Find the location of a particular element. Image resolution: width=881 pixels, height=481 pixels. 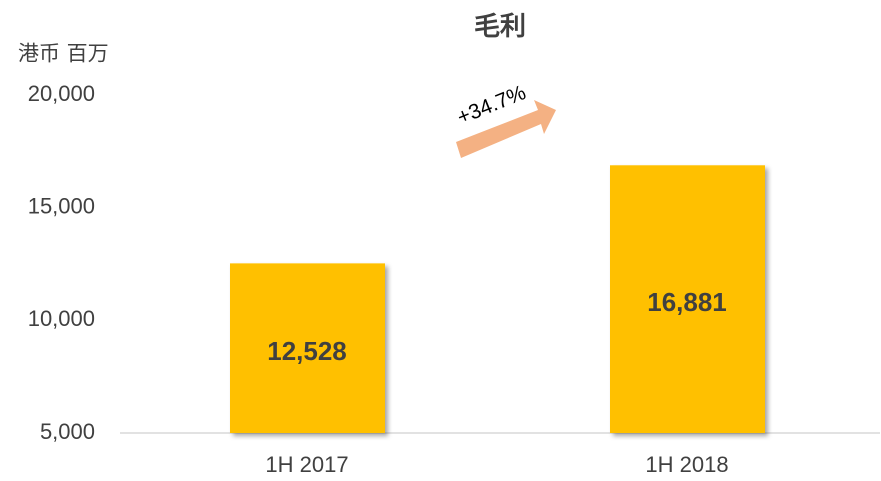

y-tick-label: 20,000 is located at coordinates (61, 93).